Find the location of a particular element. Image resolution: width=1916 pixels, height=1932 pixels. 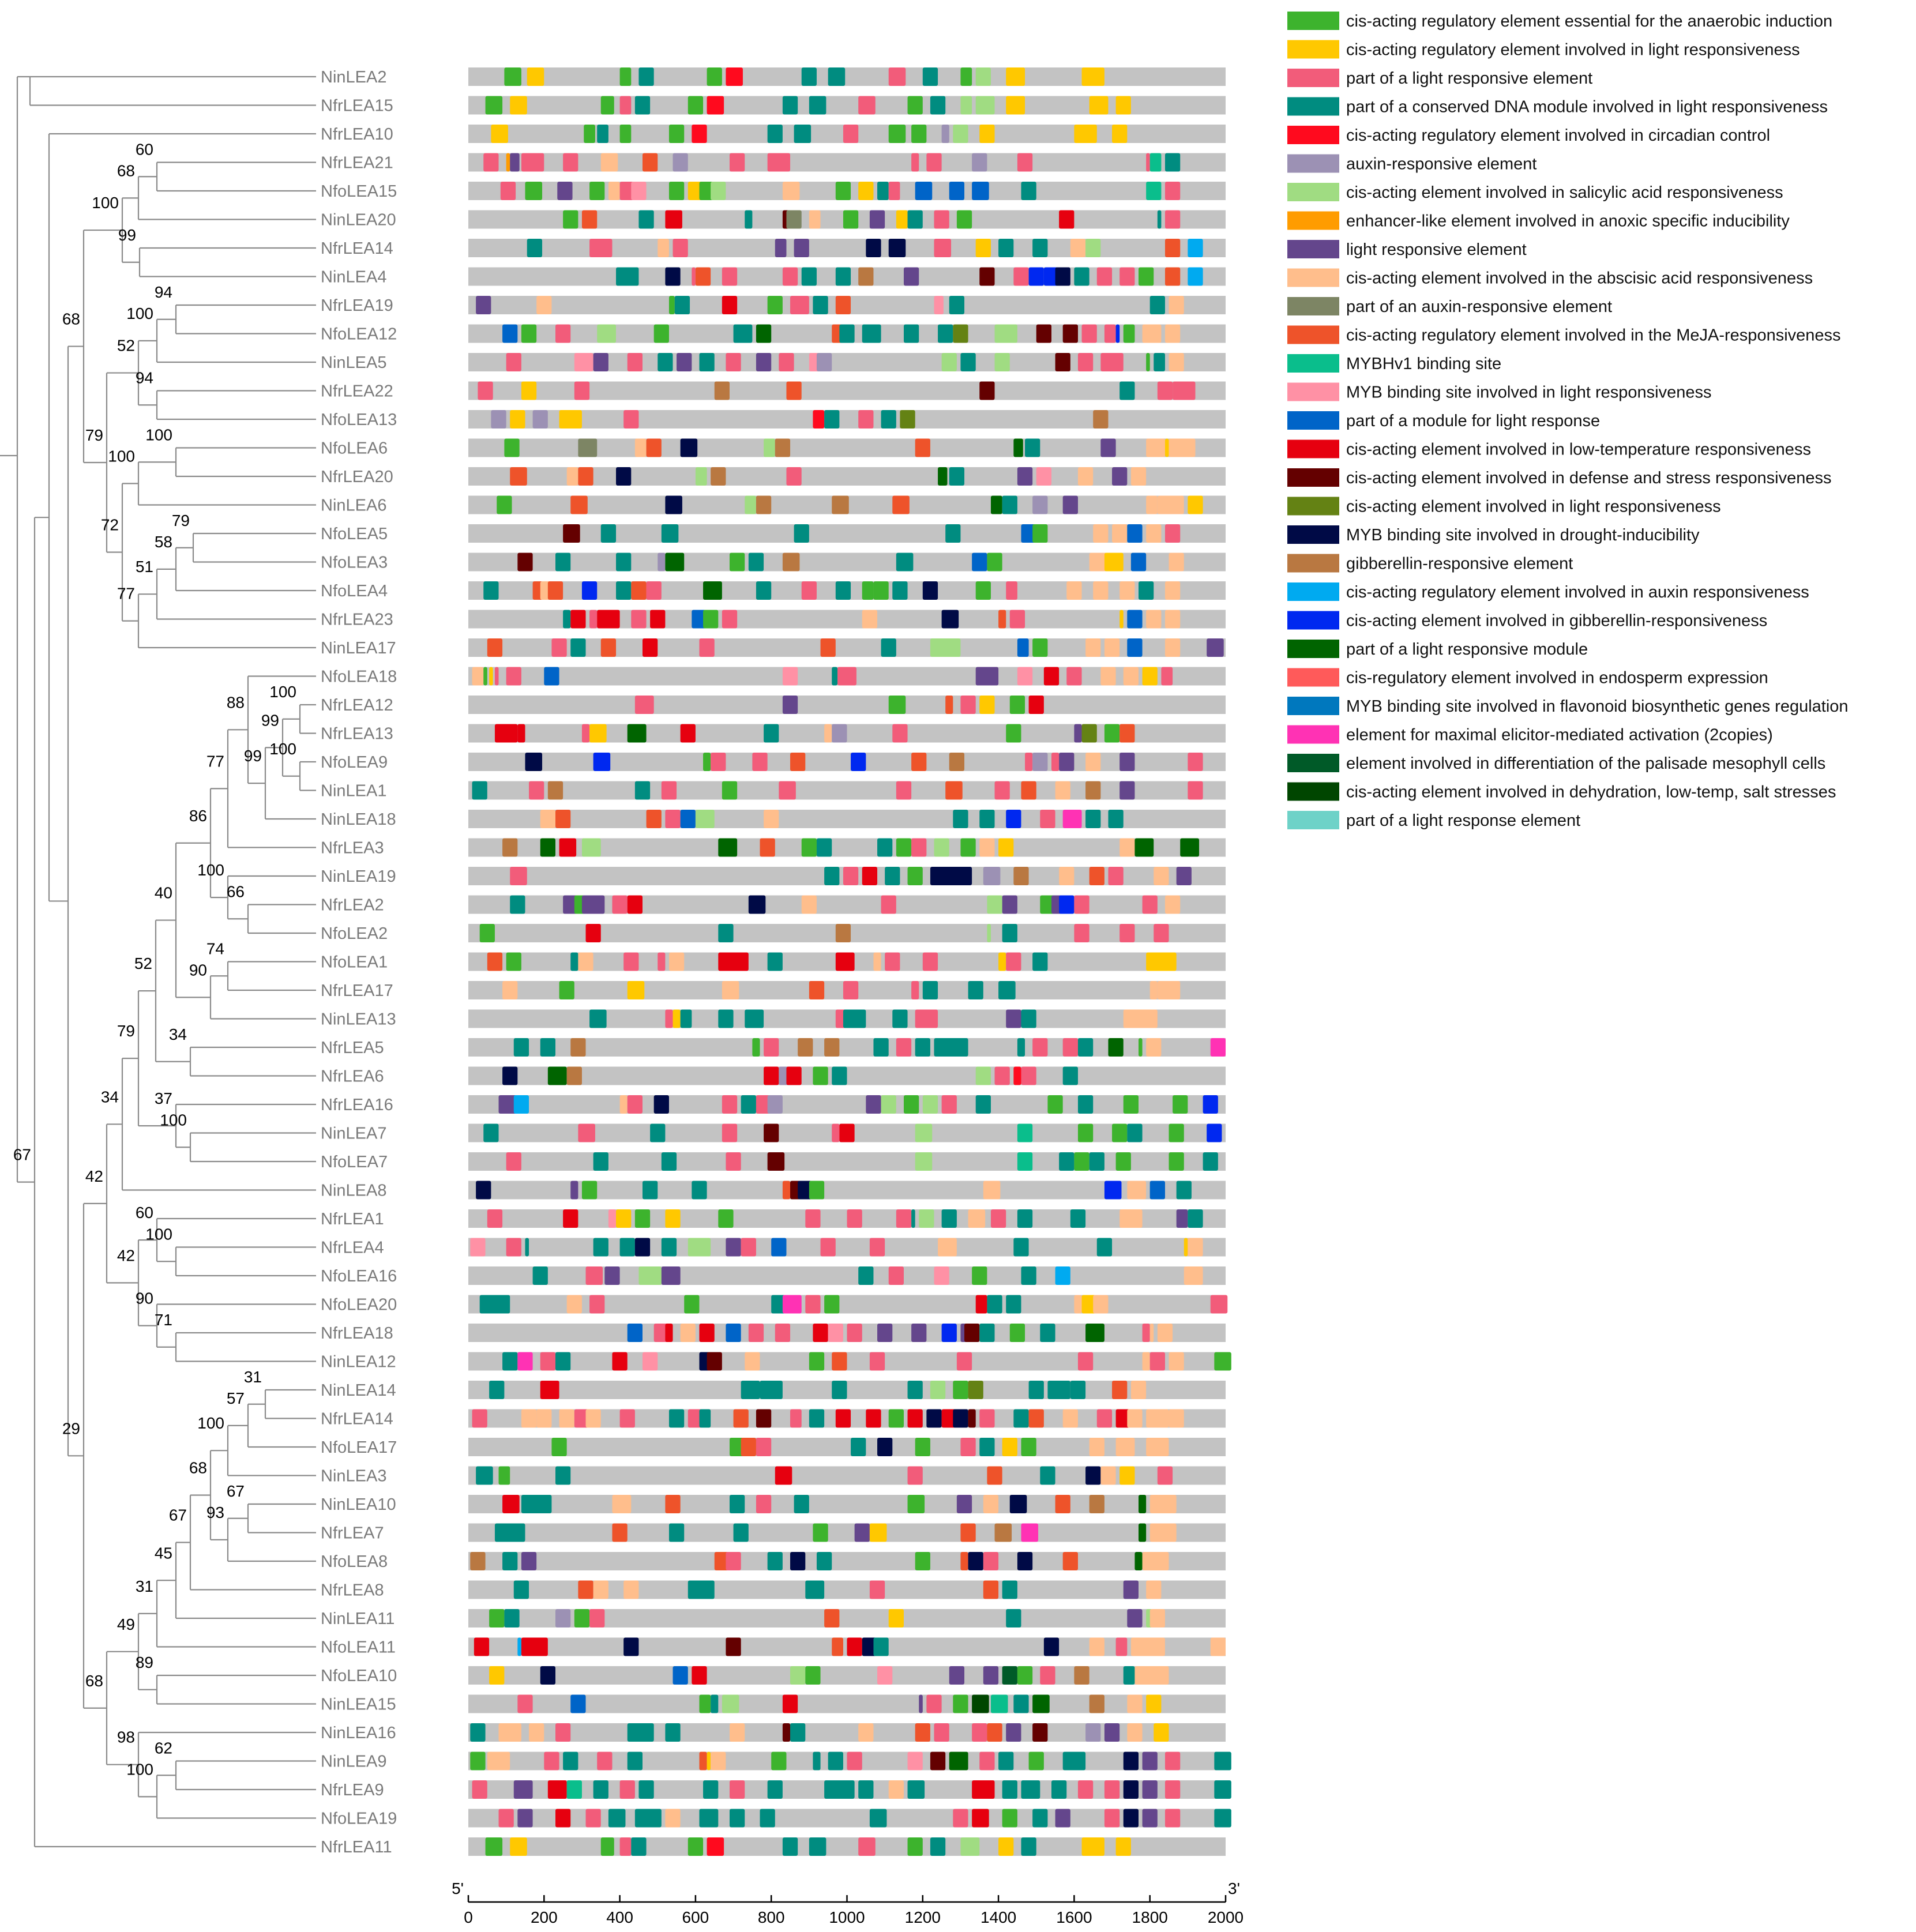

gene-label: NfrLEA3 is located at coordinates (352, 849).